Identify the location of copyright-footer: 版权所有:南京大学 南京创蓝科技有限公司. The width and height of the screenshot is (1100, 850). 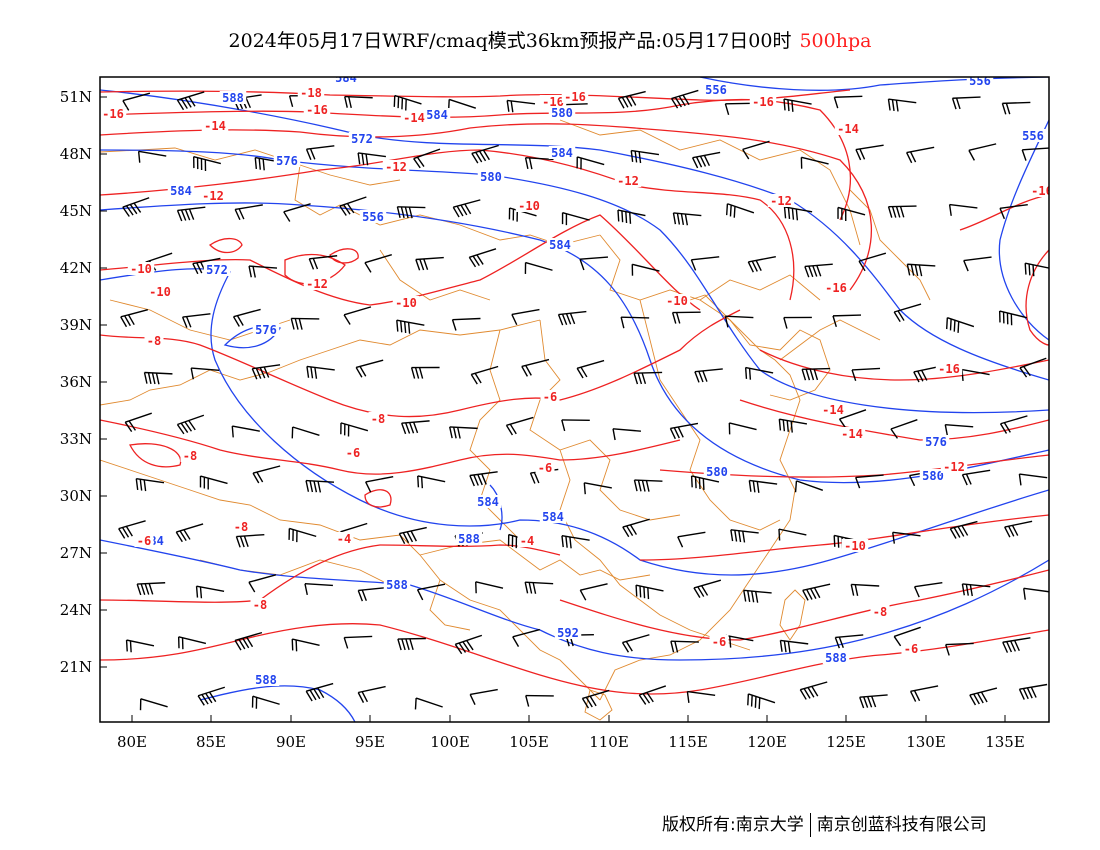
(824, 823).